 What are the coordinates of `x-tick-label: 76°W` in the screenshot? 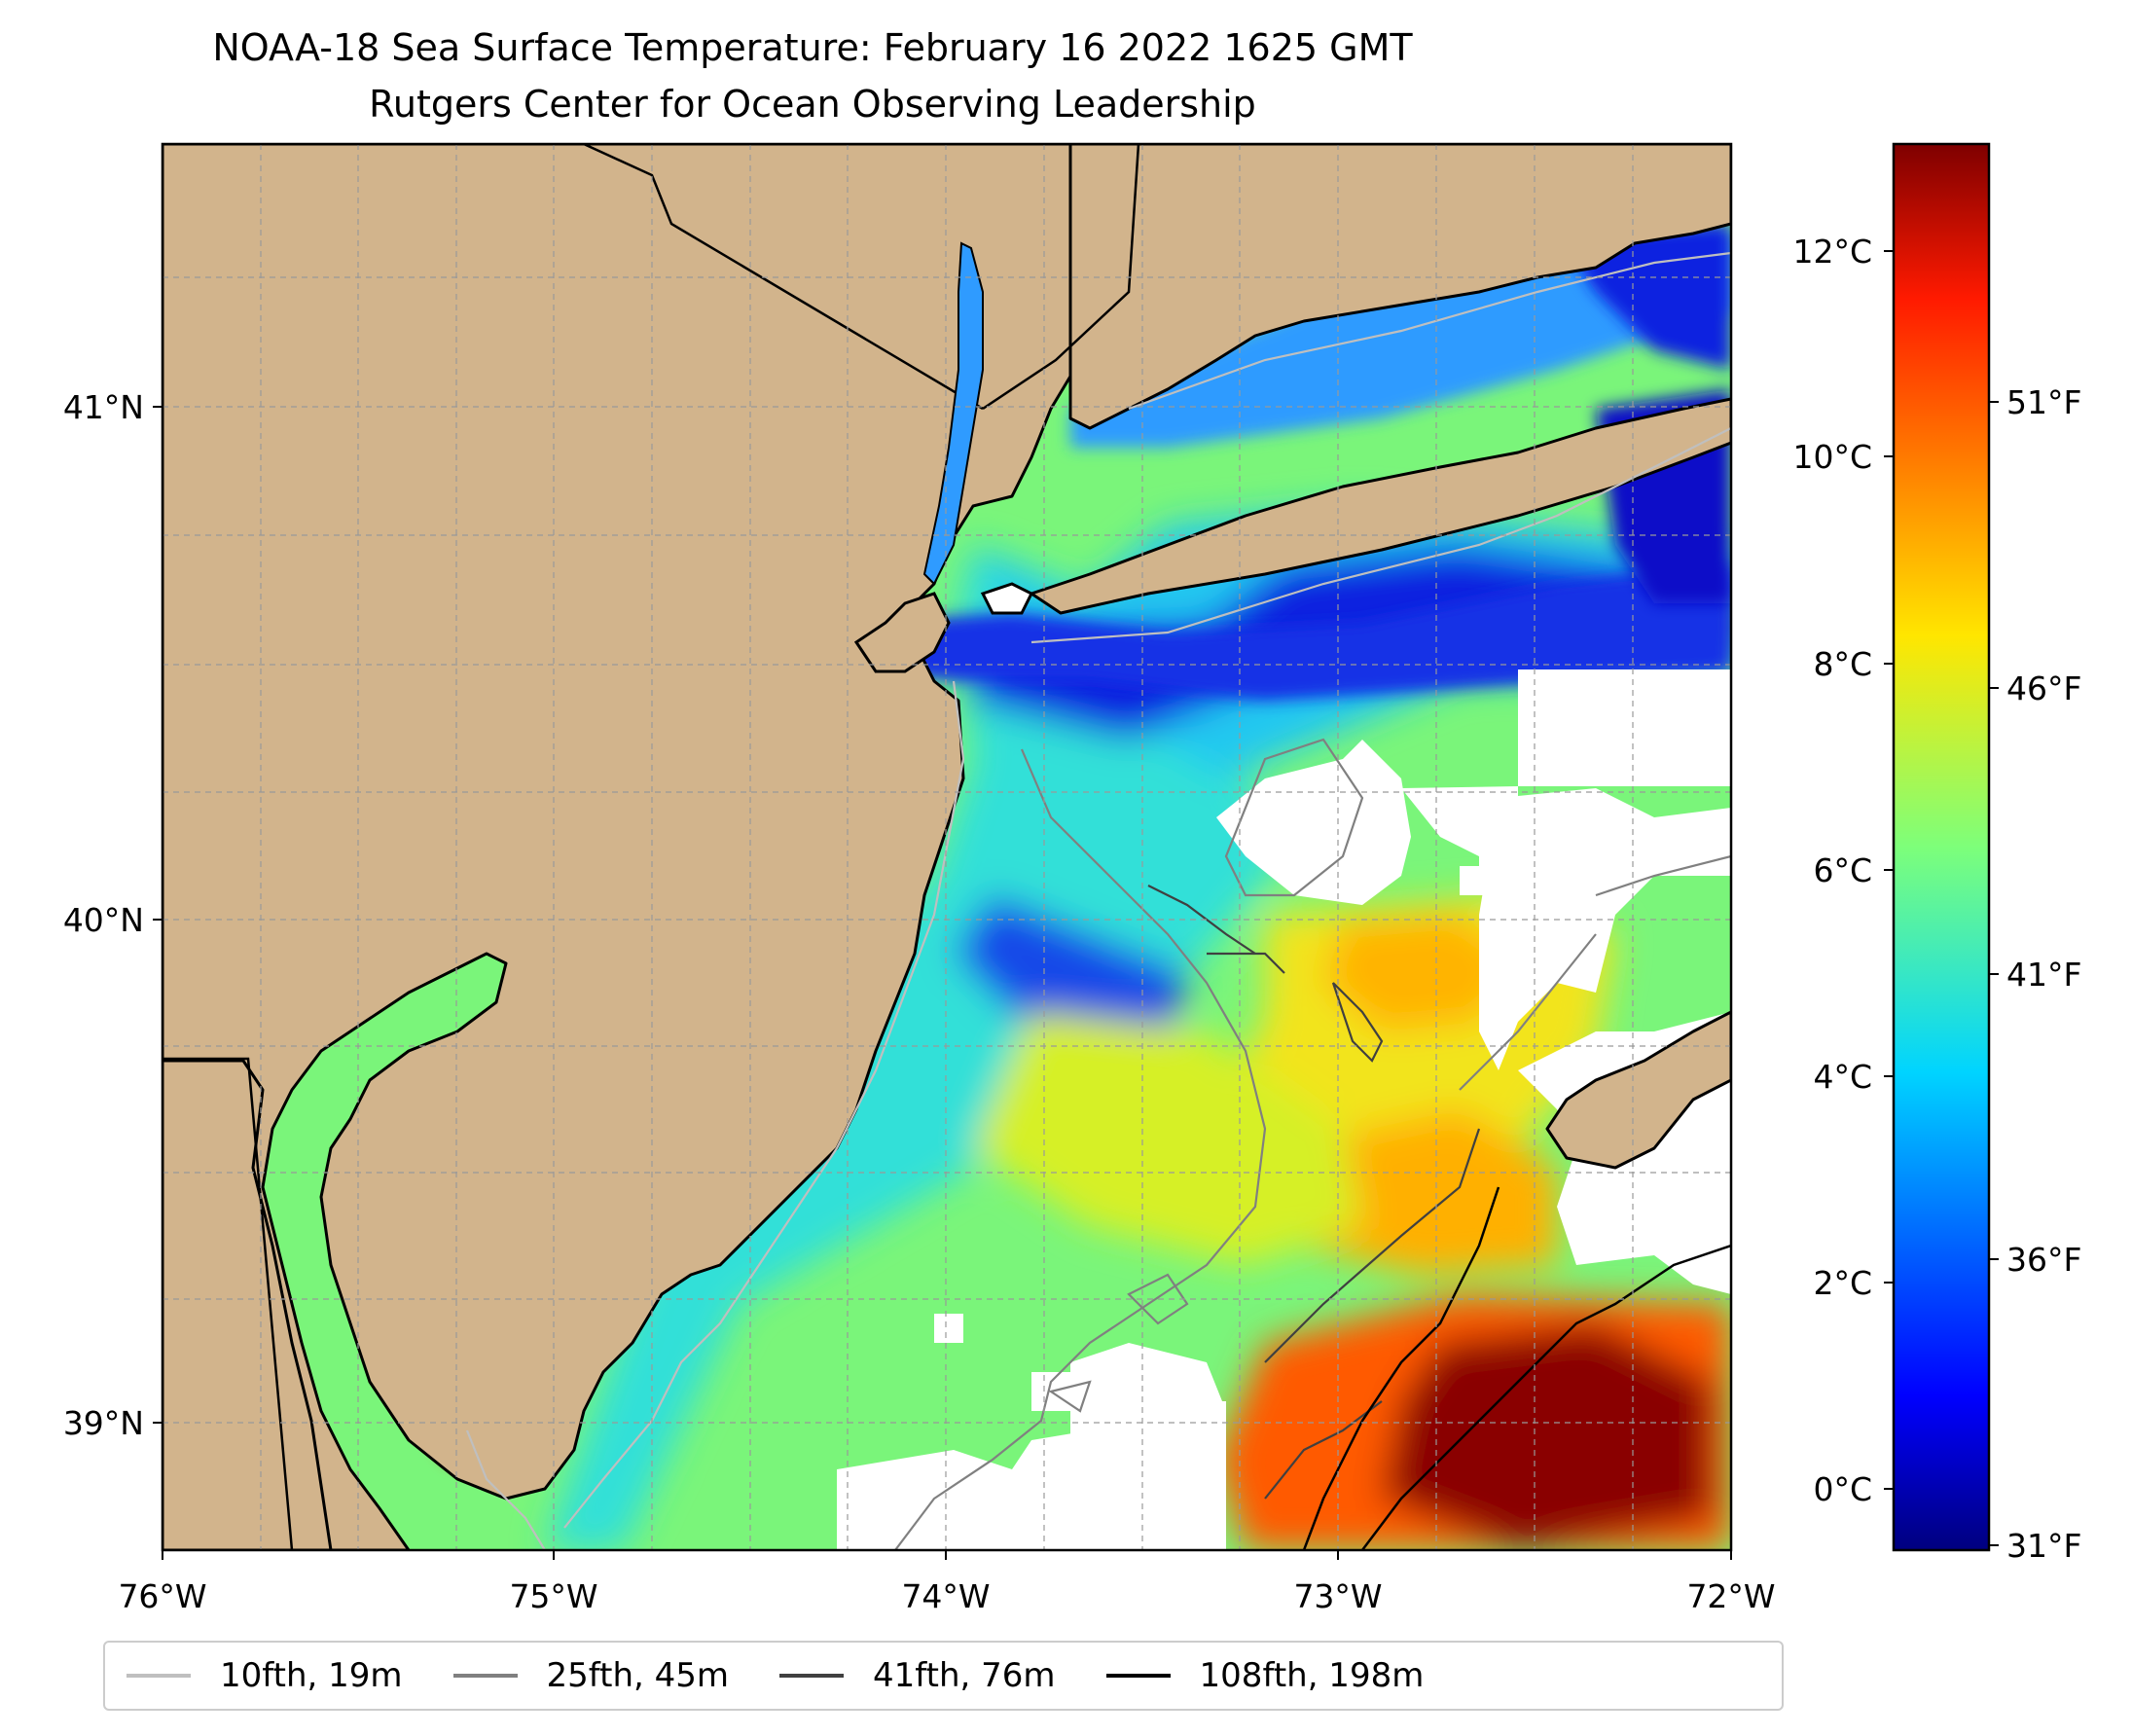 It's located at (162, 1596).